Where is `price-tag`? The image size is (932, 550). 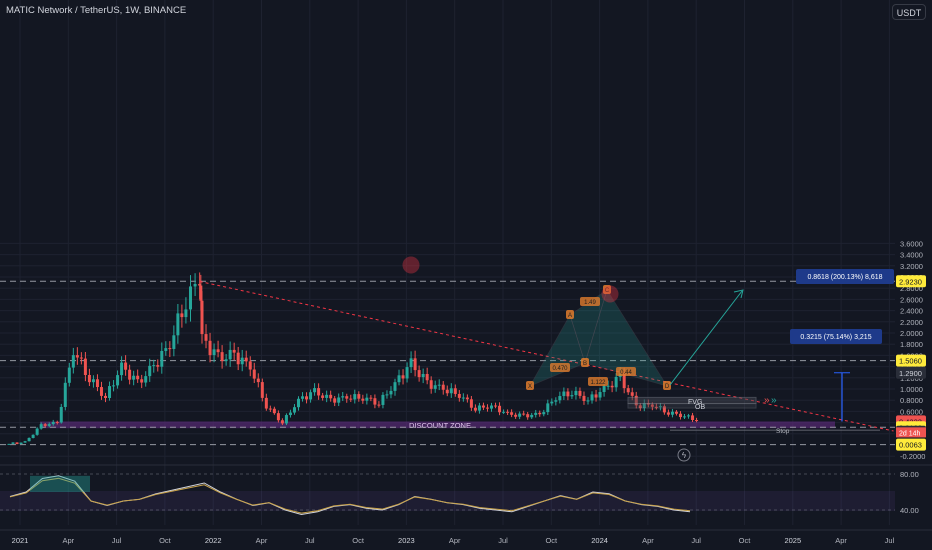
price-tag is located at coordinates (911, 372).